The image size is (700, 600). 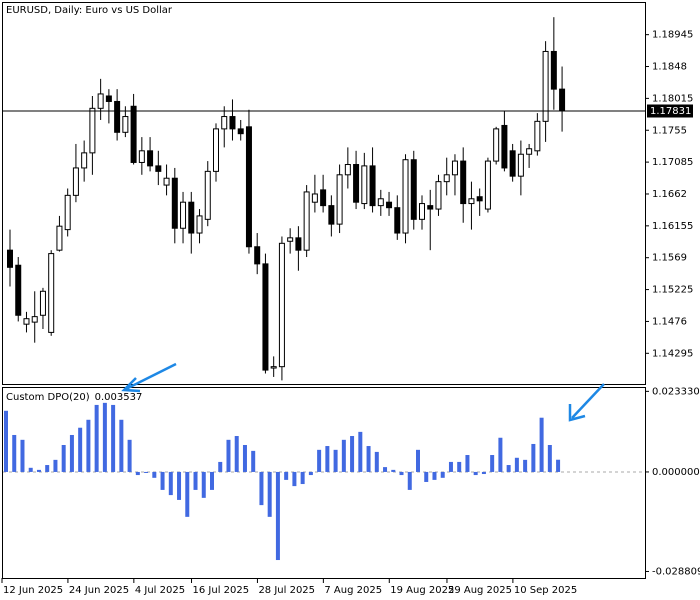 What do you see at coordinates (670, 111) in the screenshot?
I see `last-price-box` at bounding box center [670, 111].